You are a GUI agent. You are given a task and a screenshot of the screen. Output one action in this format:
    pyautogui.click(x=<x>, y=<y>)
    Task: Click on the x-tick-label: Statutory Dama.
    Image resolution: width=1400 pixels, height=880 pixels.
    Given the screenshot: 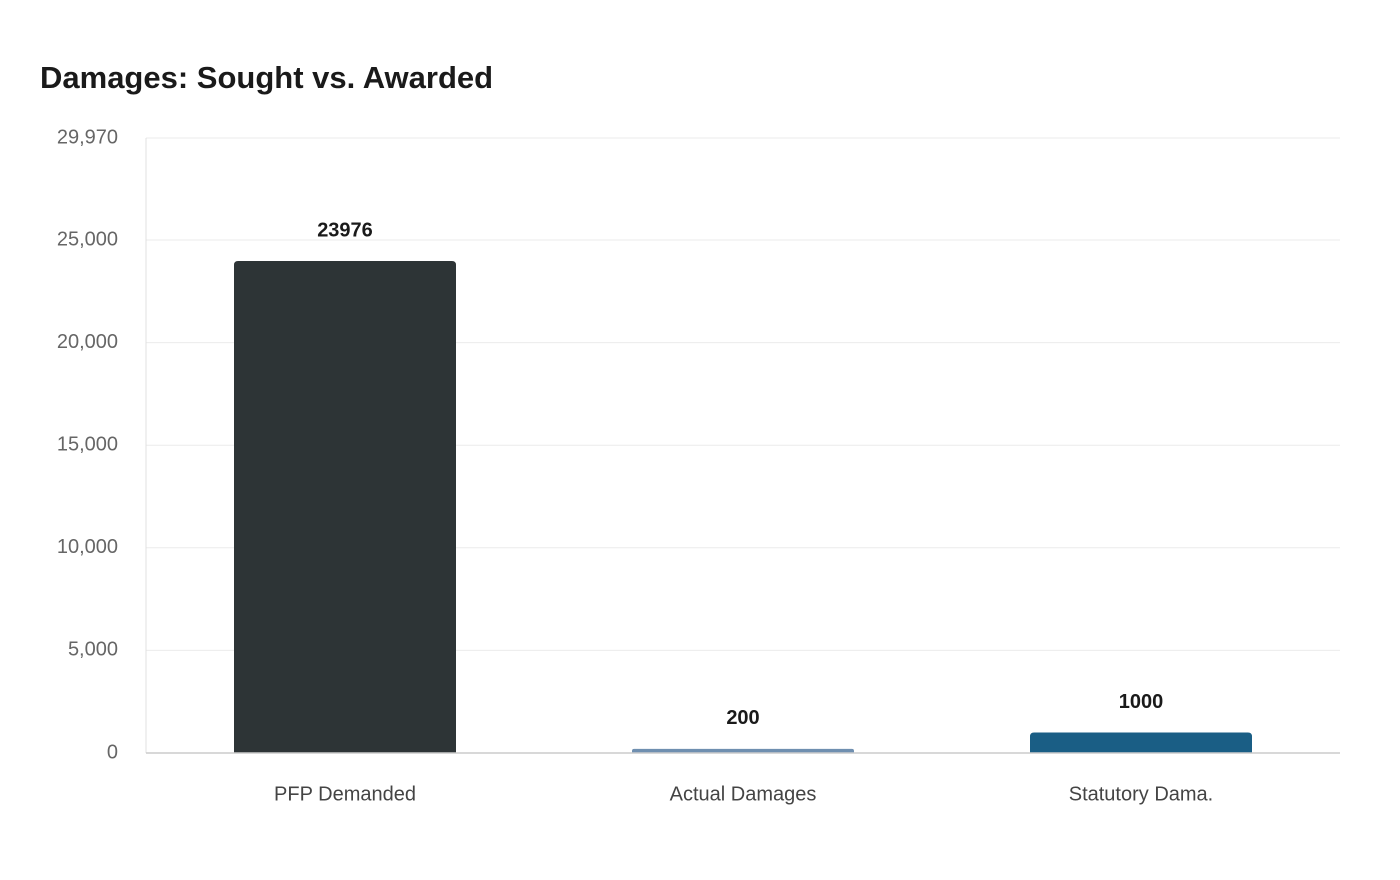 What is the action you would take?
    pyautogui.click(x=1141, y=794)
    